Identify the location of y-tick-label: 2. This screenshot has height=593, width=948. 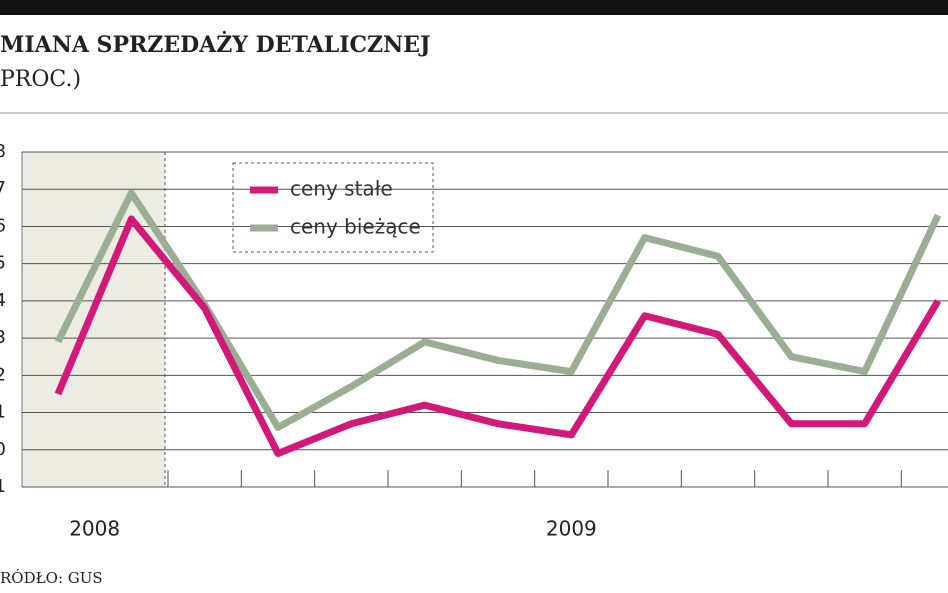
(3, 374).